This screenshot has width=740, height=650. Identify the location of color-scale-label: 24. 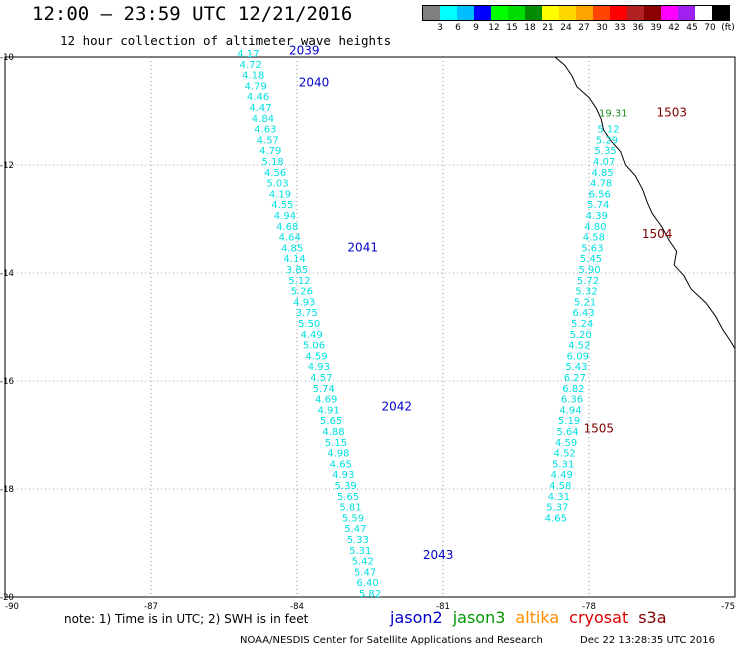
(566, 28).